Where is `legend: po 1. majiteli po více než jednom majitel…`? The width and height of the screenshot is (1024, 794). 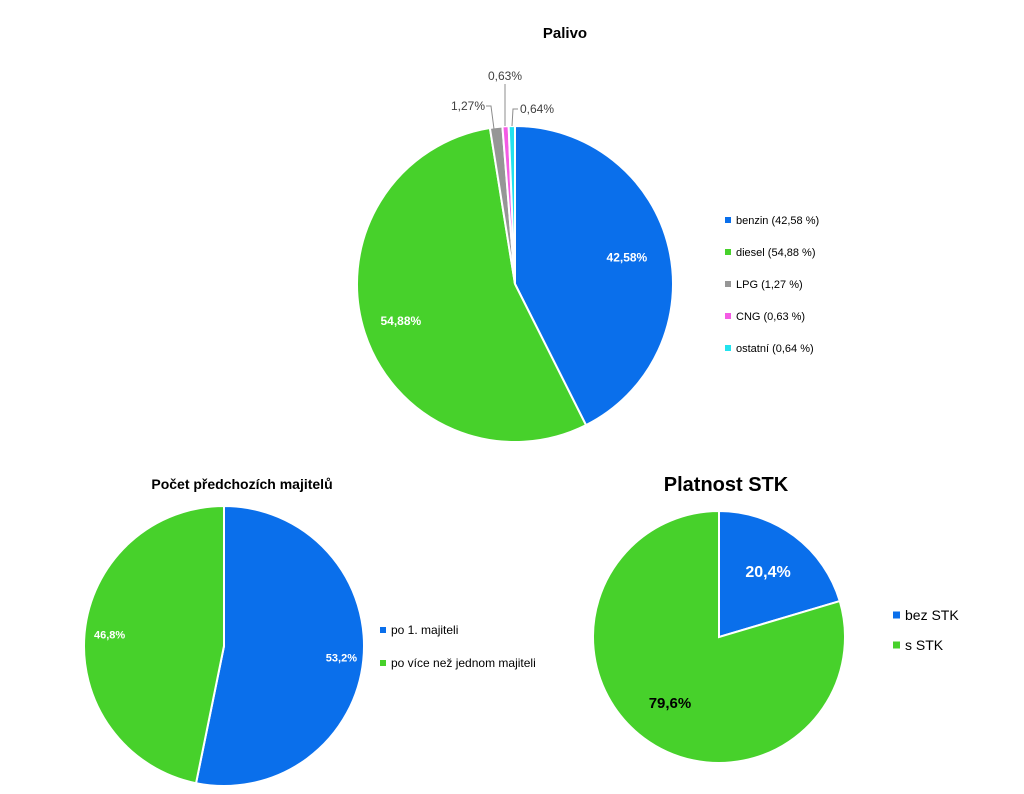
legend: po 1. majiteli po více než jednom majitel… is located at coordinates (458, 646).